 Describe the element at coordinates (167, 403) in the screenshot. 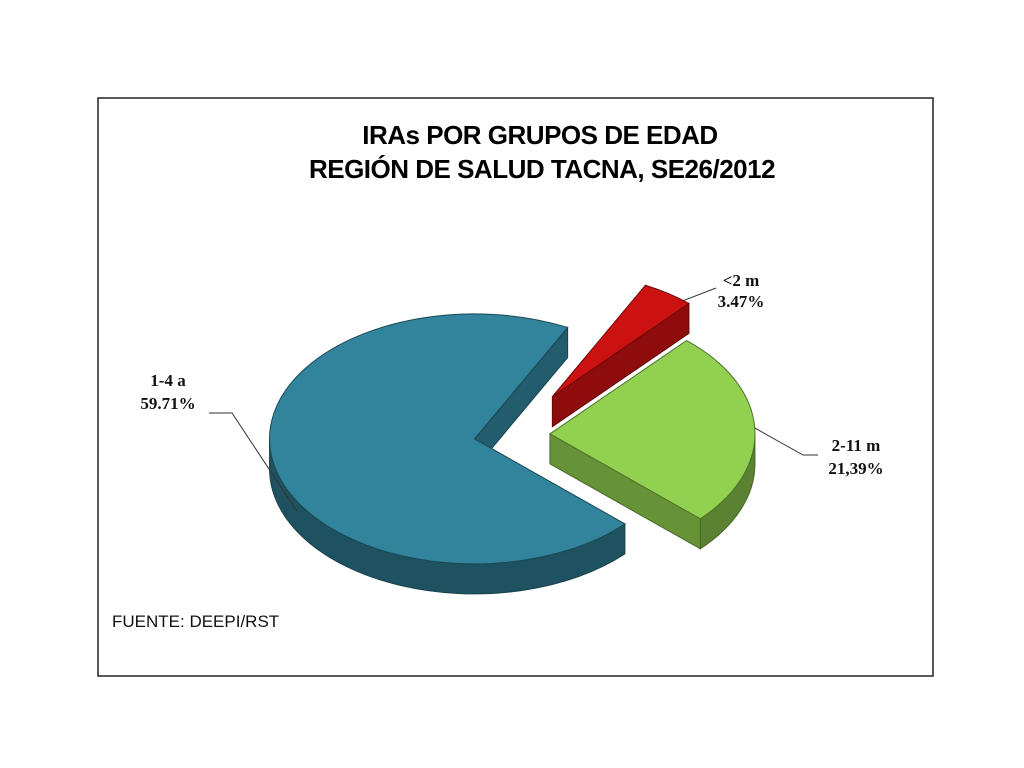

I see `label-value-2: 59.71%` at that location.